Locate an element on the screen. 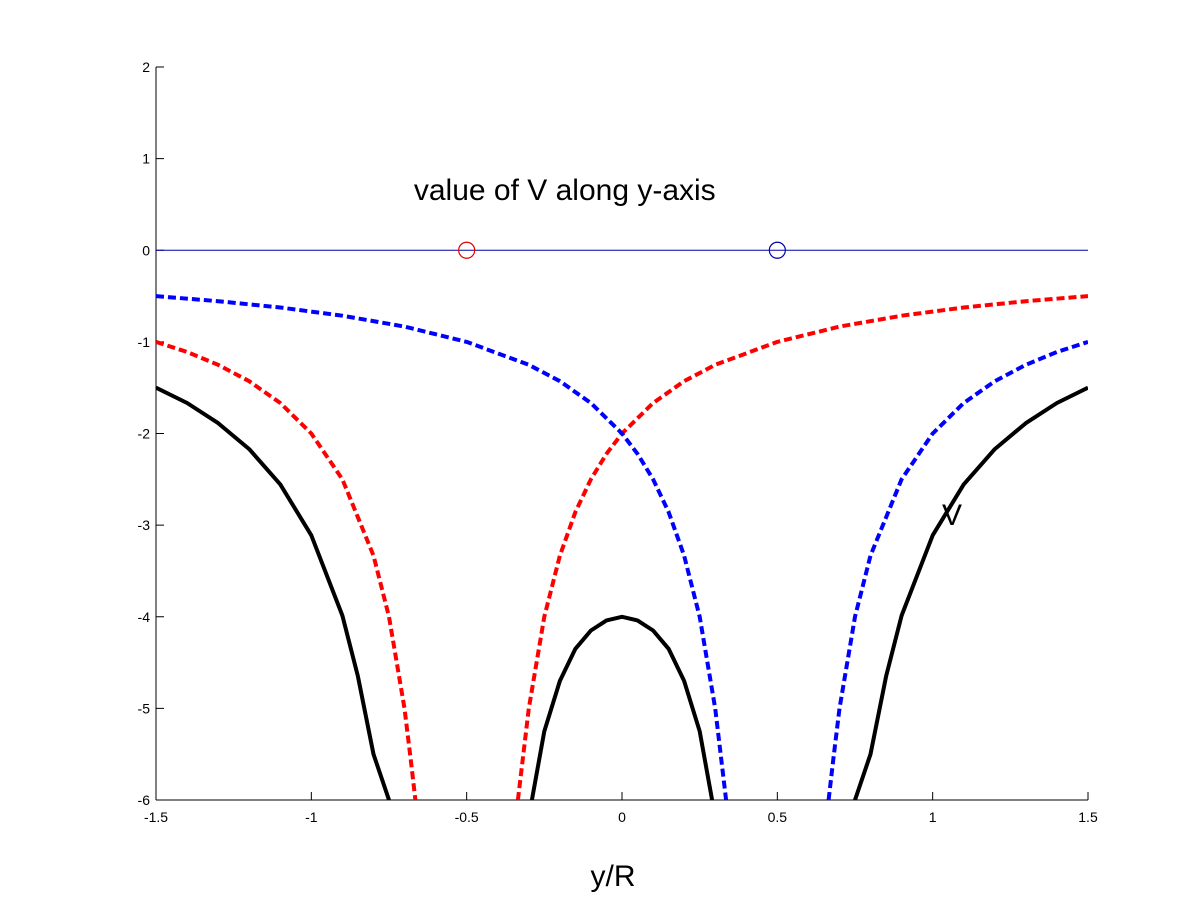 This screenshot has height=900, width=1200. x-tick-label: 1.5 is located at coordinates (1088, 817).